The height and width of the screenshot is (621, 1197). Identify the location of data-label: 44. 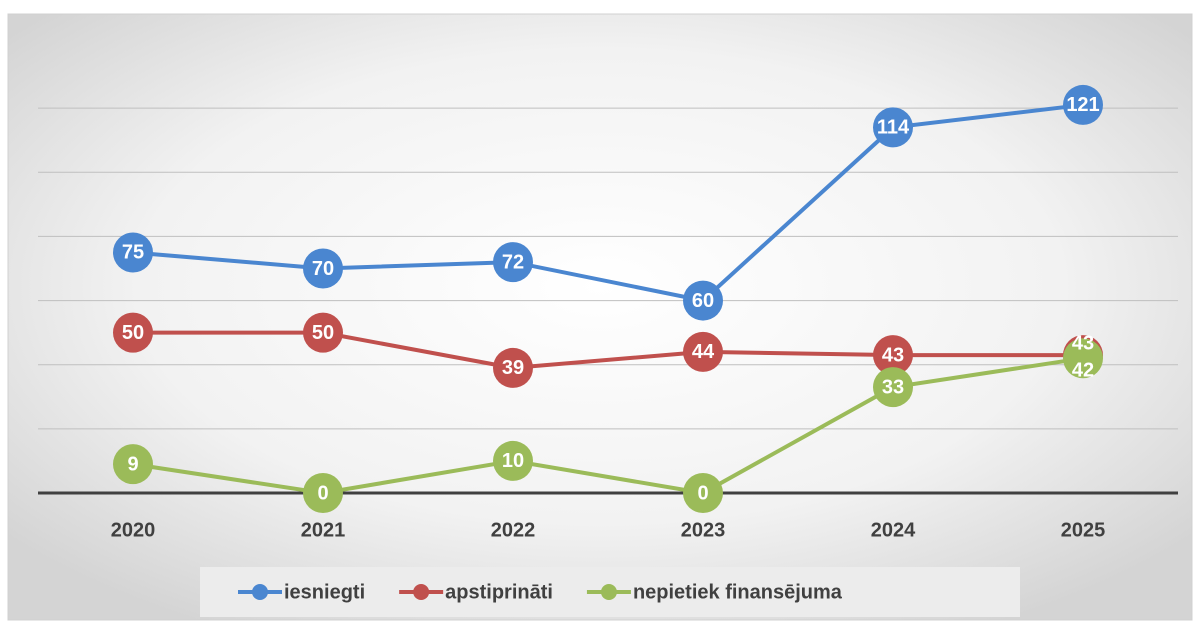
(703, 352).